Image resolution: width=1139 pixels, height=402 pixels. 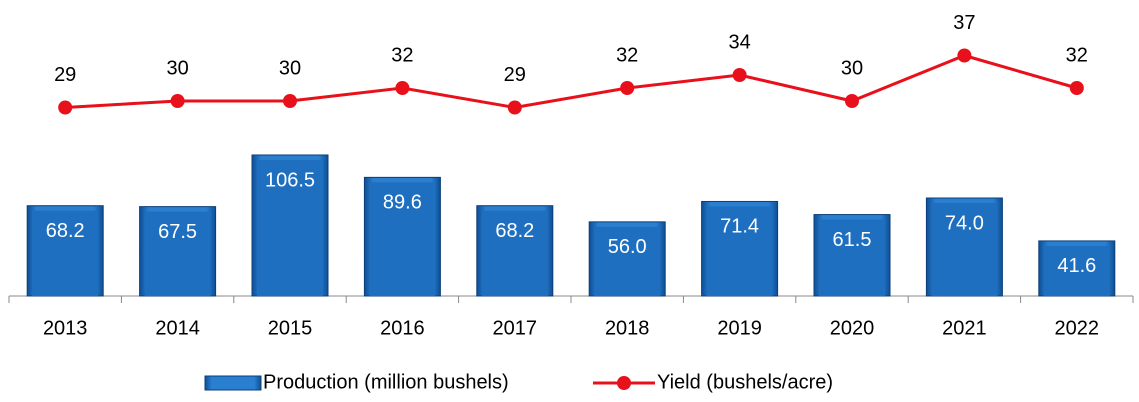 What do you see at coordinates (627, 328) in the screenshot?
I see `x-tick-label: 2018` at bounding box center [627, 328].